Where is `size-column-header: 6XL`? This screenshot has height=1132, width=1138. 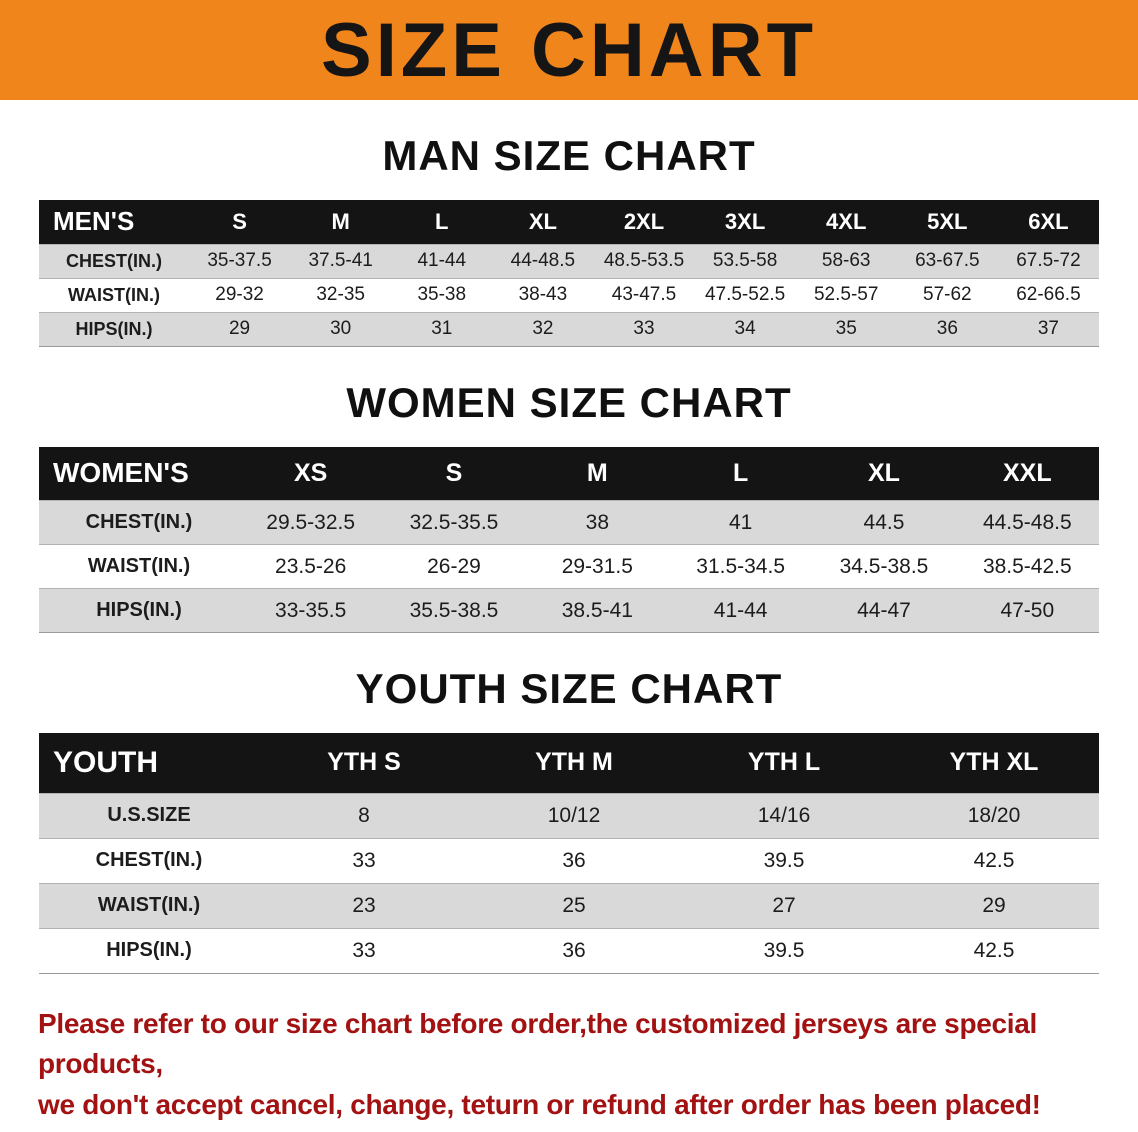 size-column-header: 6XL is located at coordinates (1048, 222).